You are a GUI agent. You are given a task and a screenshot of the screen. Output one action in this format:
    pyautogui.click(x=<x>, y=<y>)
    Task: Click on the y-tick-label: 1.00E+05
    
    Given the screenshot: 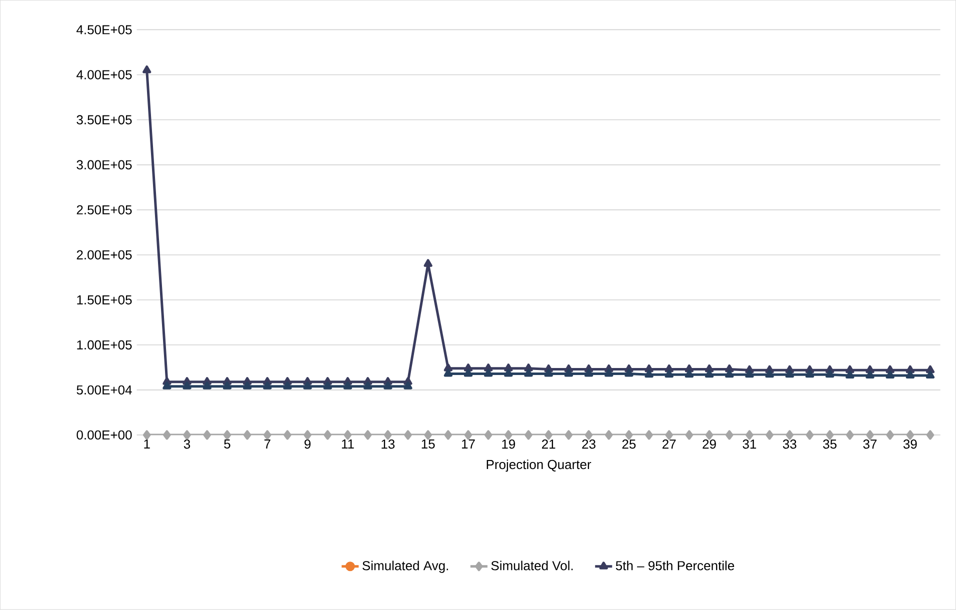 What is the action you would take?
    pyautogui.click(x=104, y=345)
    